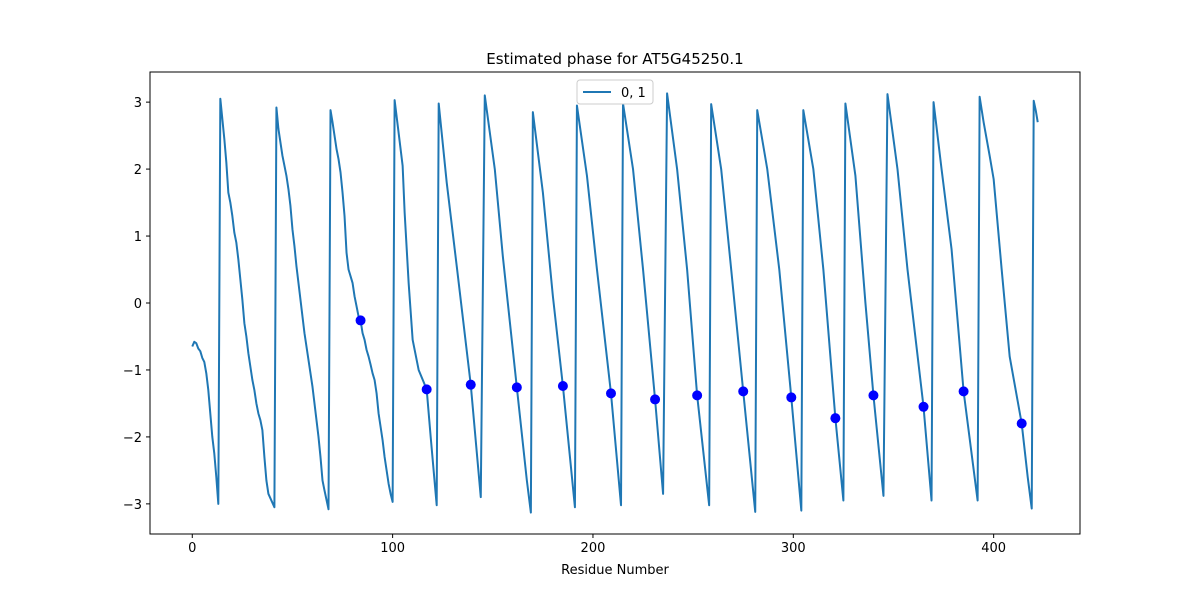  I want to click on y-tick-label: −3, so click(132, 505).